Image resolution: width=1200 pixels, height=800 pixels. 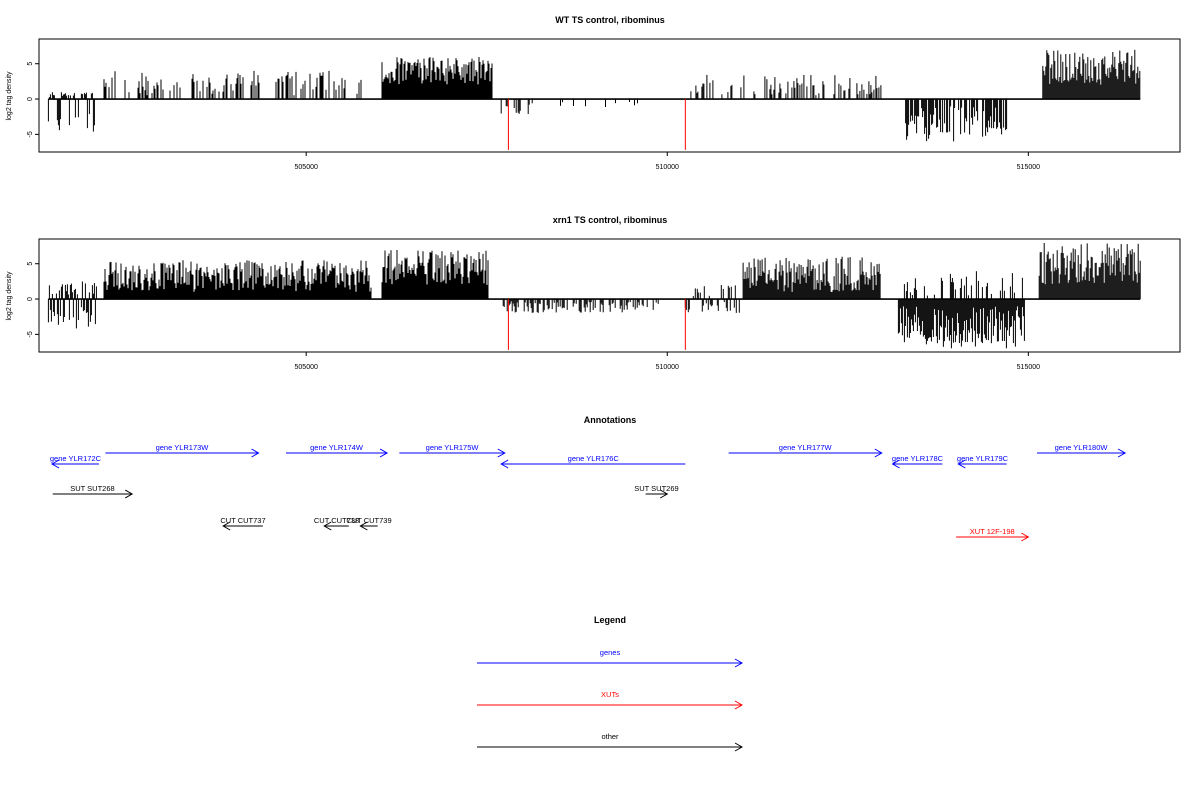 I want to click on annotation-arrow: gene YLR172C, so click(x=76, y=461).